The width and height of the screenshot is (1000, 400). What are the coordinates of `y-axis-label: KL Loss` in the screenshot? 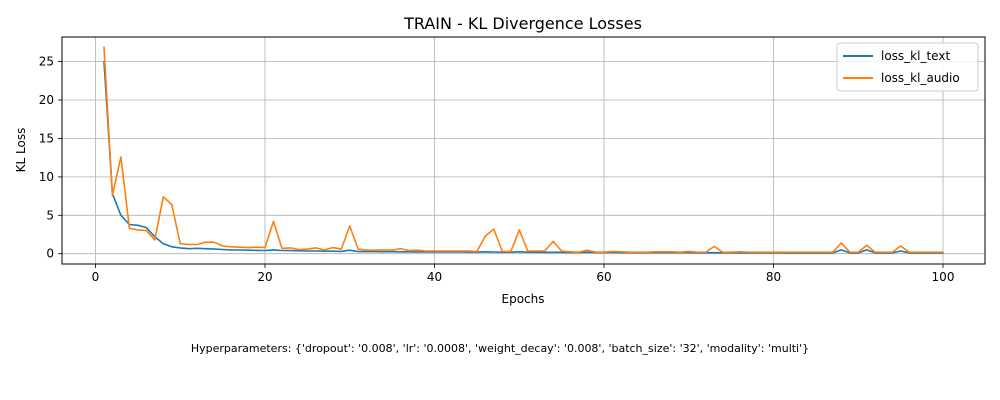 It's located at (21, 150).